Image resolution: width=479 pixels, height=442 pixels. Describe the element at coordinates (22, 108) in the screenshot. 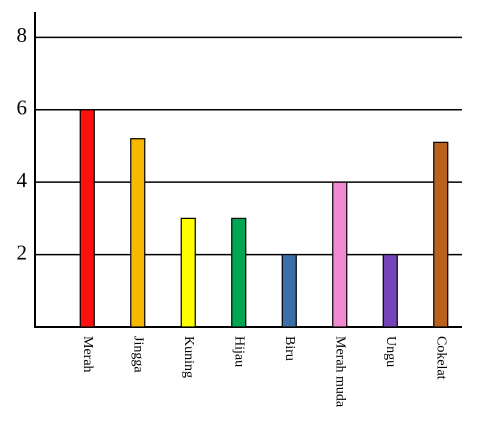

I see `y-tick-label: 6` at that location.